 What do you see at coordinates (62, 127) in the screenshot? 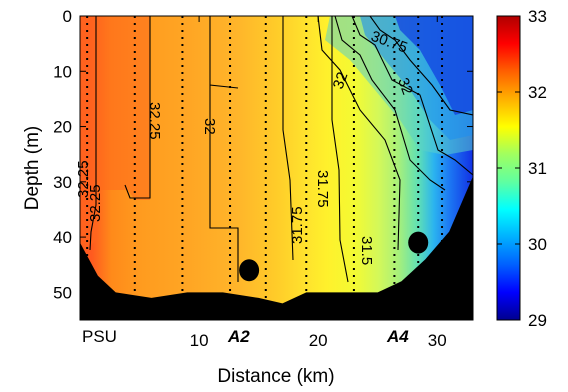
I see `y-tick-label: 20` at bounding box center [62, 127].